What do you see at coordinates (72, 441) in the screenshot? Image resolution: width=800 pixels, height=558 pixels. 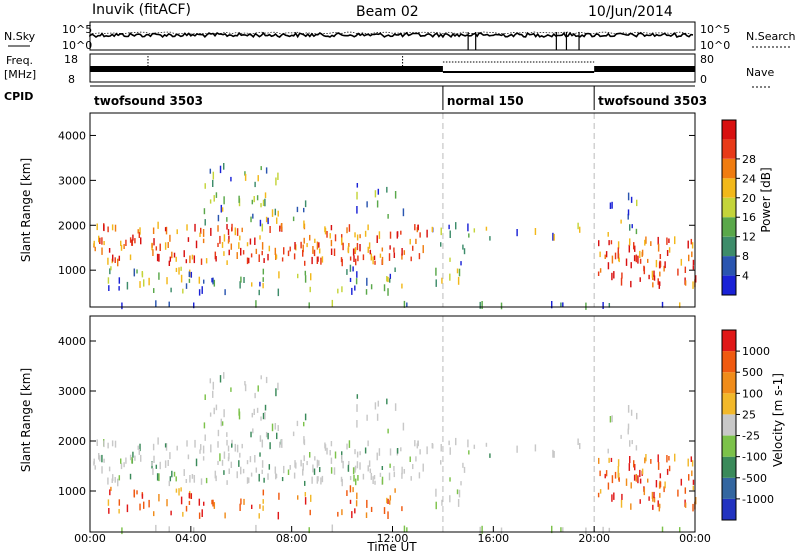 I see `y-tick-label: 2000` at bounding box center [72, 441].